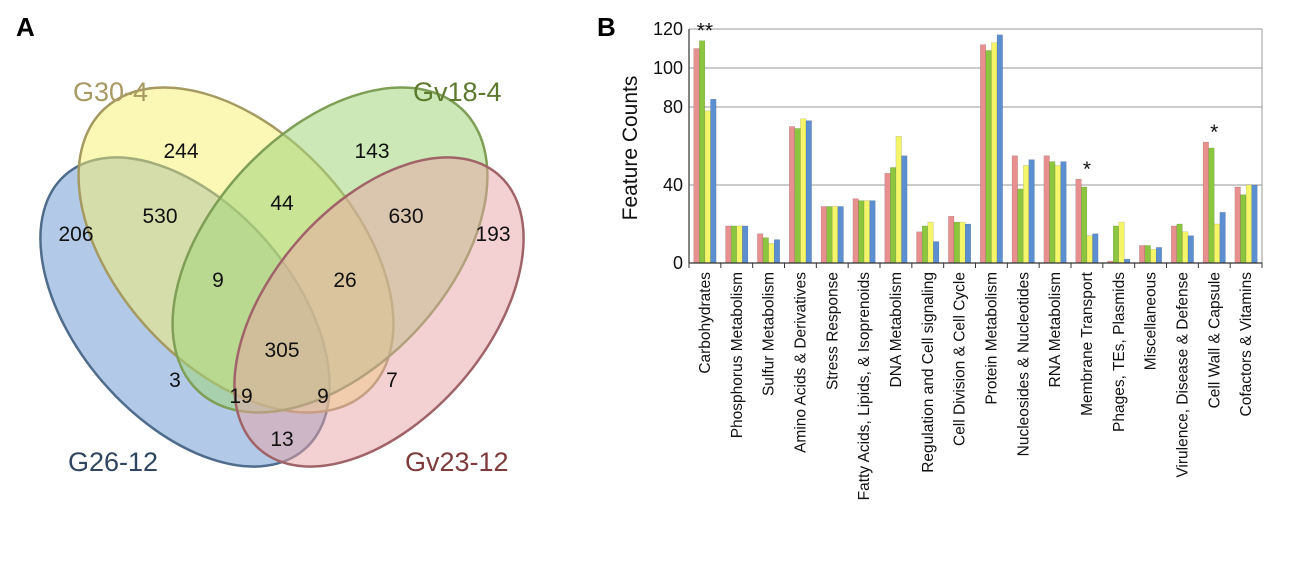 This screenshot has height=586, width=1292. Describe the element at coordinates (492, 234) in the screenshot. I see `venn-count: 193` at that location.